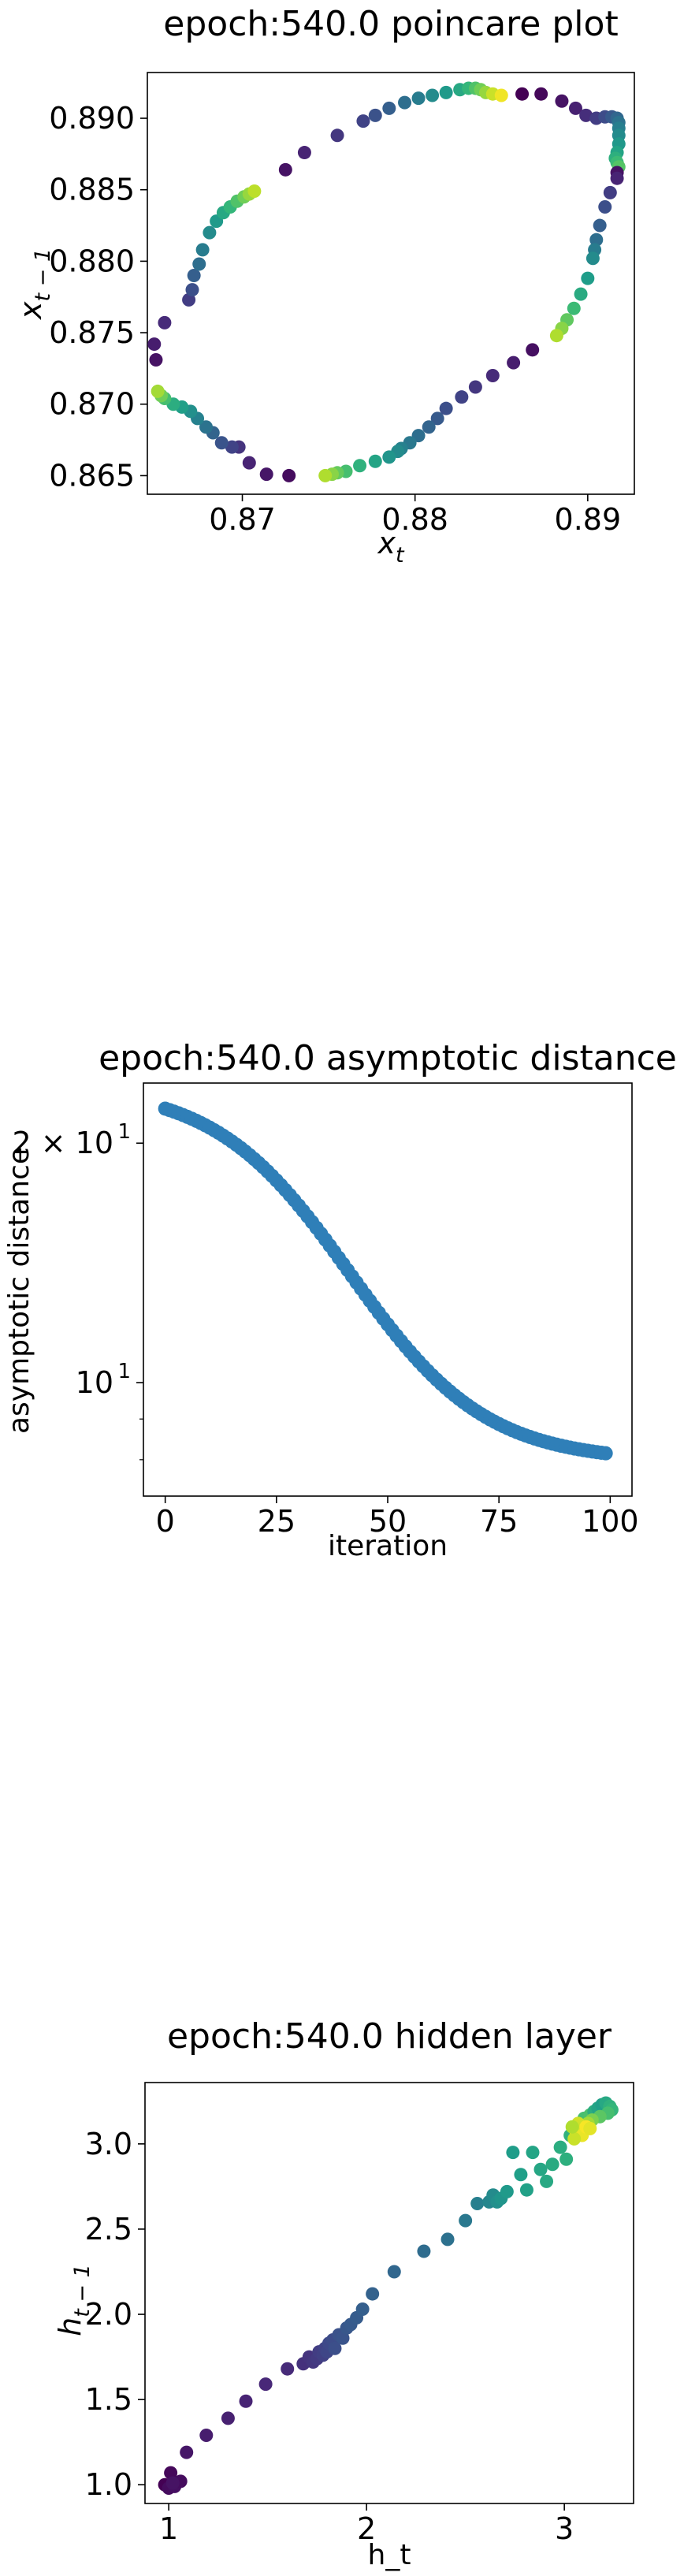  What do you see at coordinates (243, 519) in the screenshot?
I see `poincare-xtick-label: 0.87` at bounding box center [243, 519].